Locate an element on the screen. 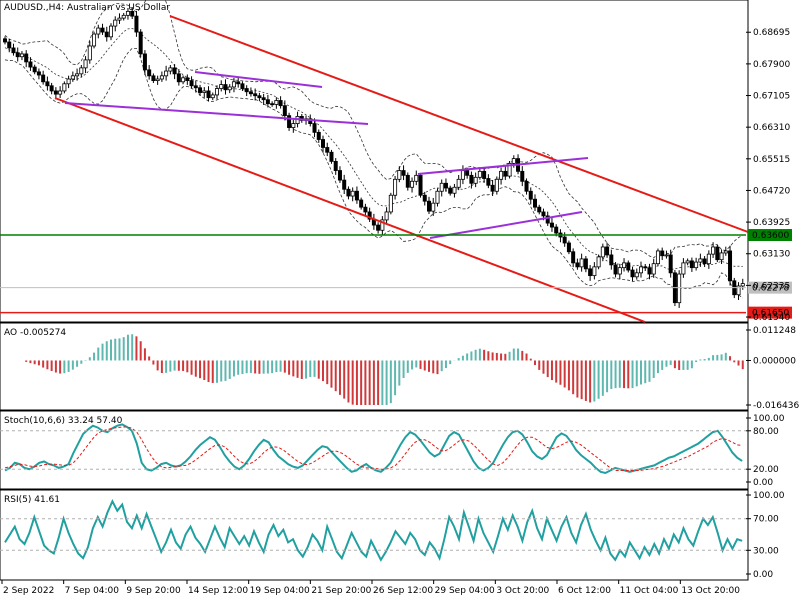  ao-title: AO -0.005274 is located at coordinates (35, 333).